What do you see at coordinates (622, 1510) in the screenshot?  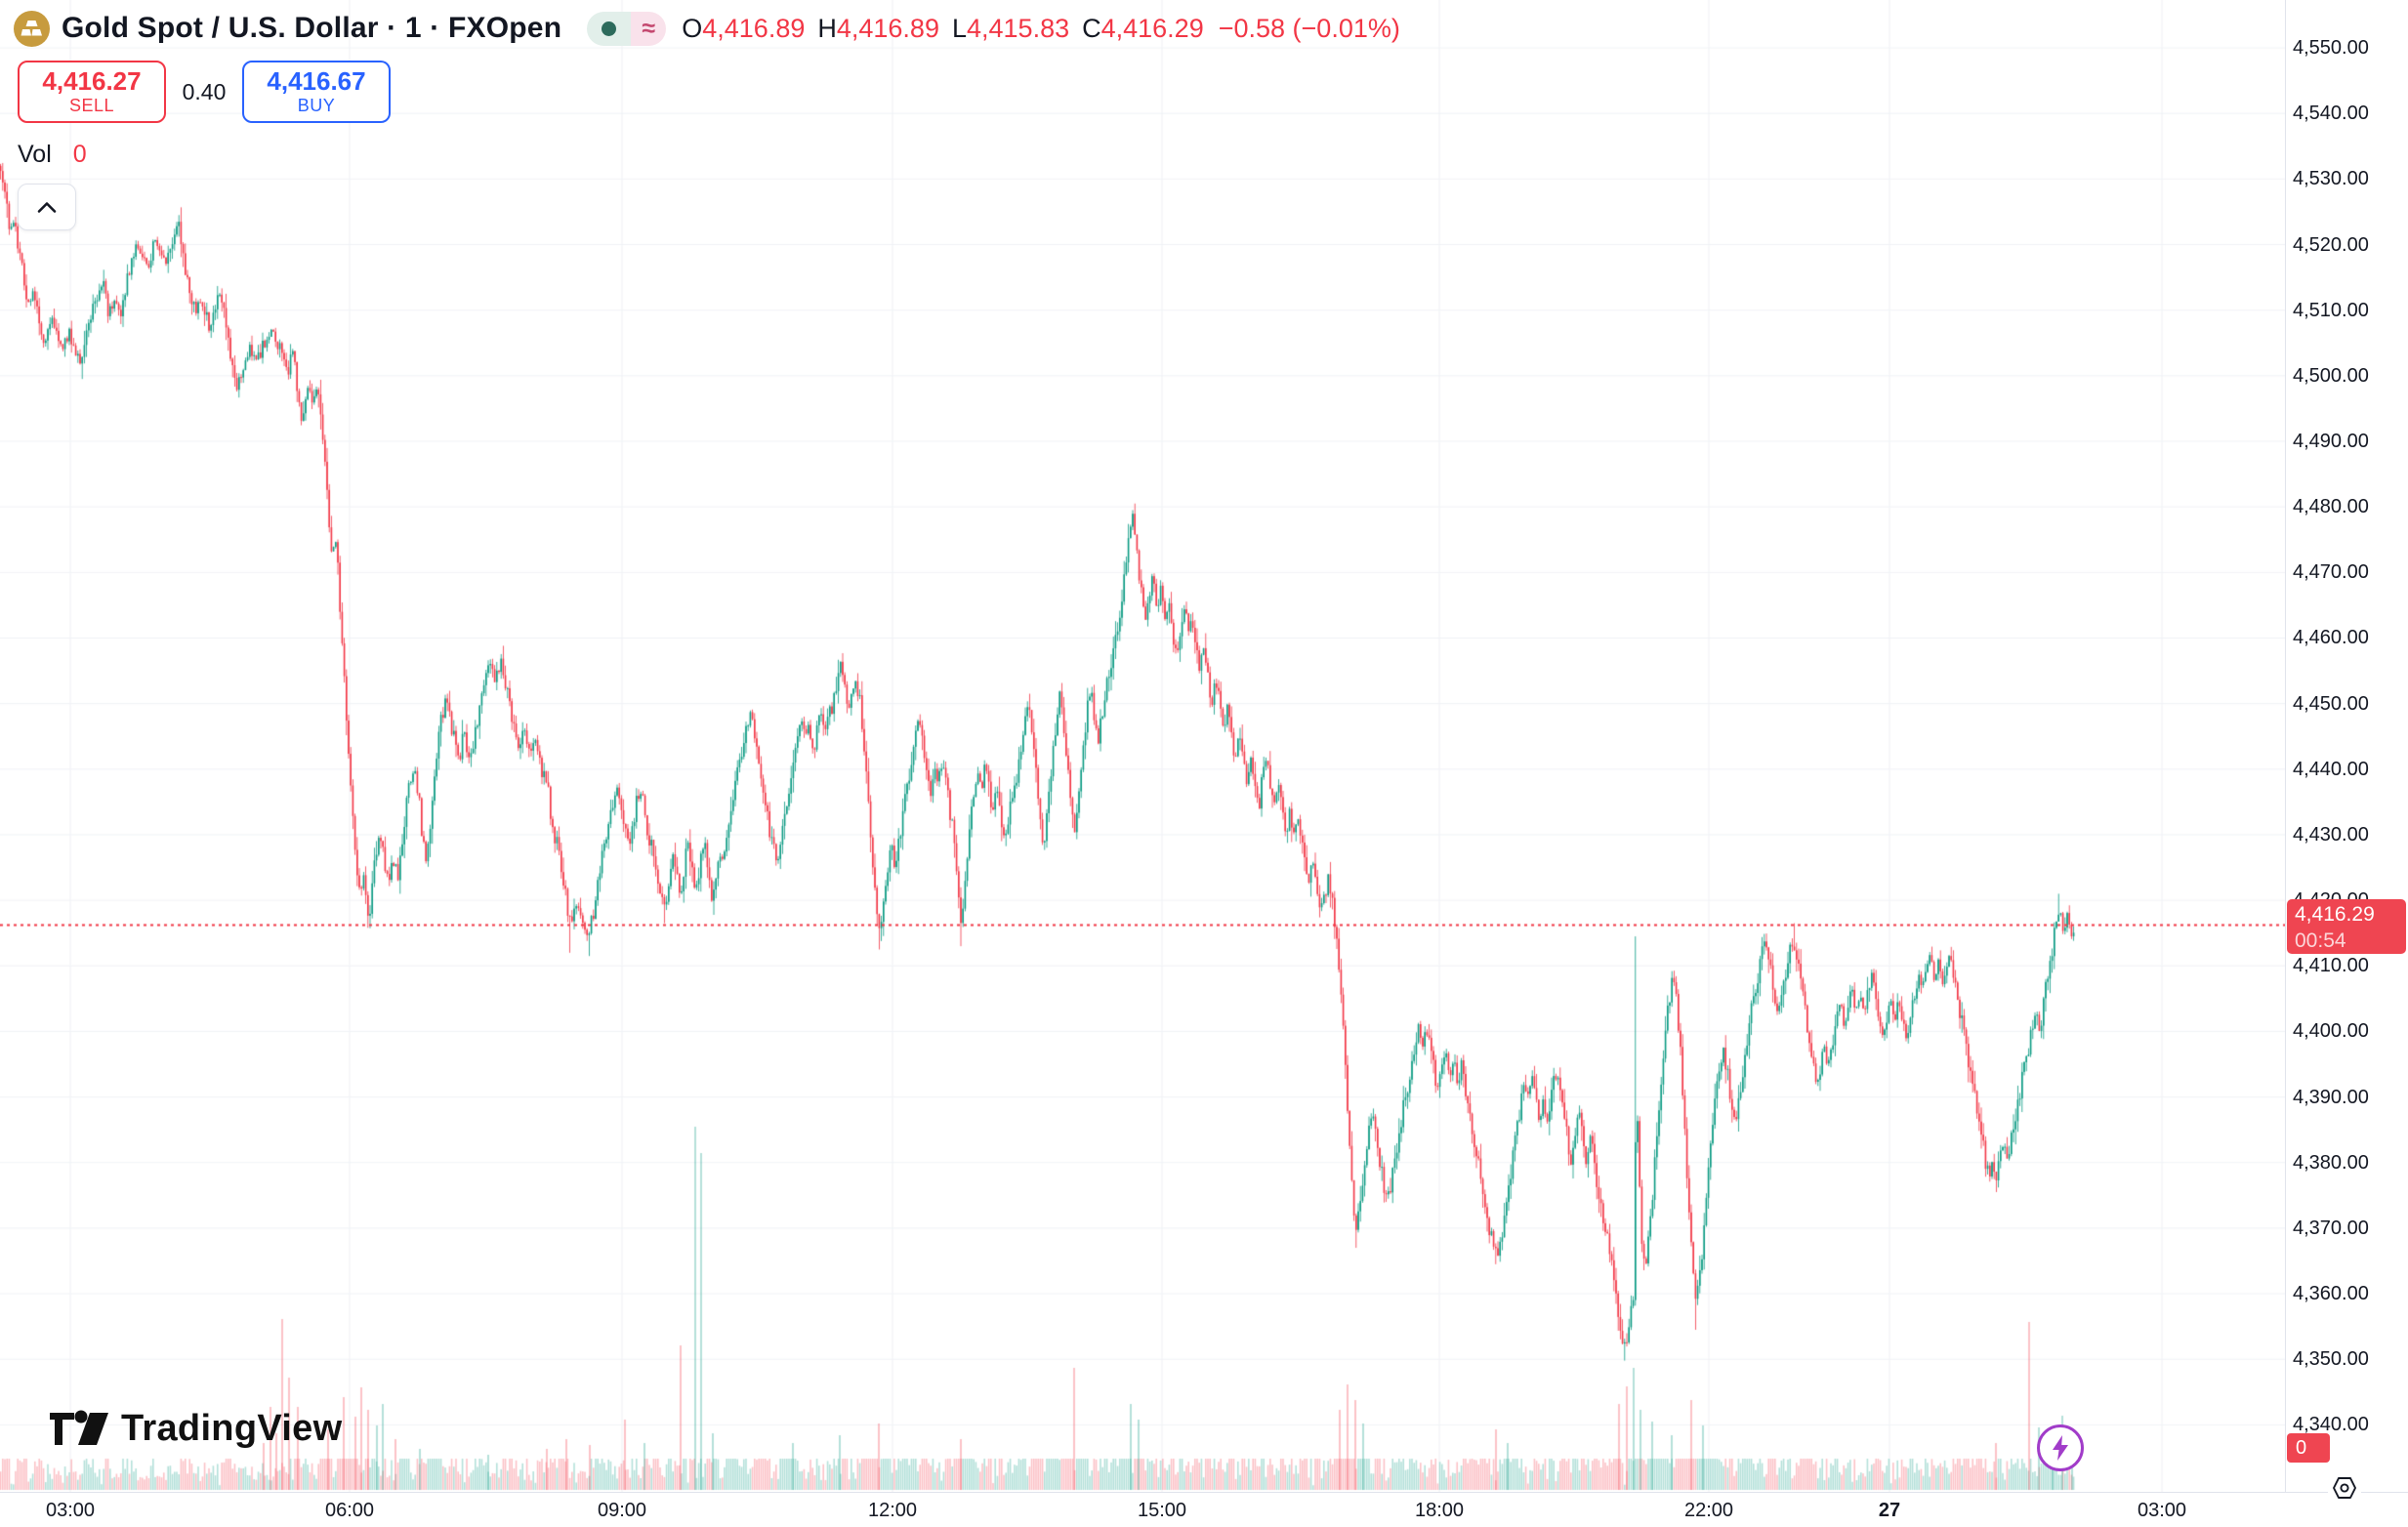 I see `time-axis-label: 09:00` at bounding box center [622, 1510].